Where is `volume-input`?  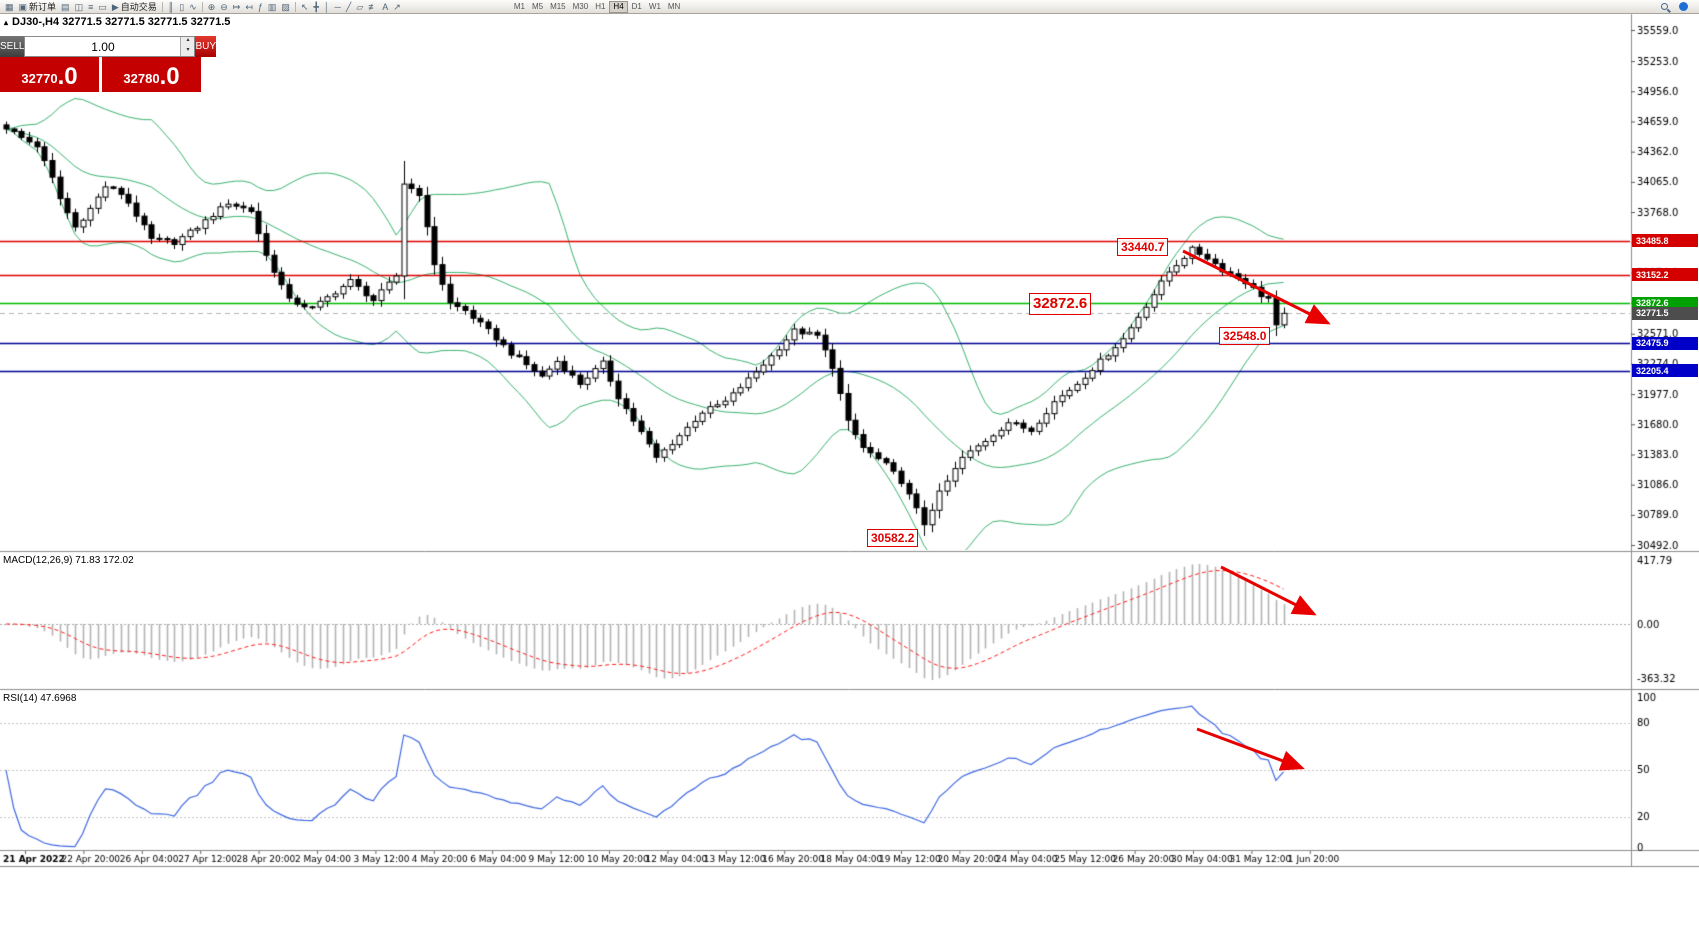
volume-input is located at coordinates (103, 46).